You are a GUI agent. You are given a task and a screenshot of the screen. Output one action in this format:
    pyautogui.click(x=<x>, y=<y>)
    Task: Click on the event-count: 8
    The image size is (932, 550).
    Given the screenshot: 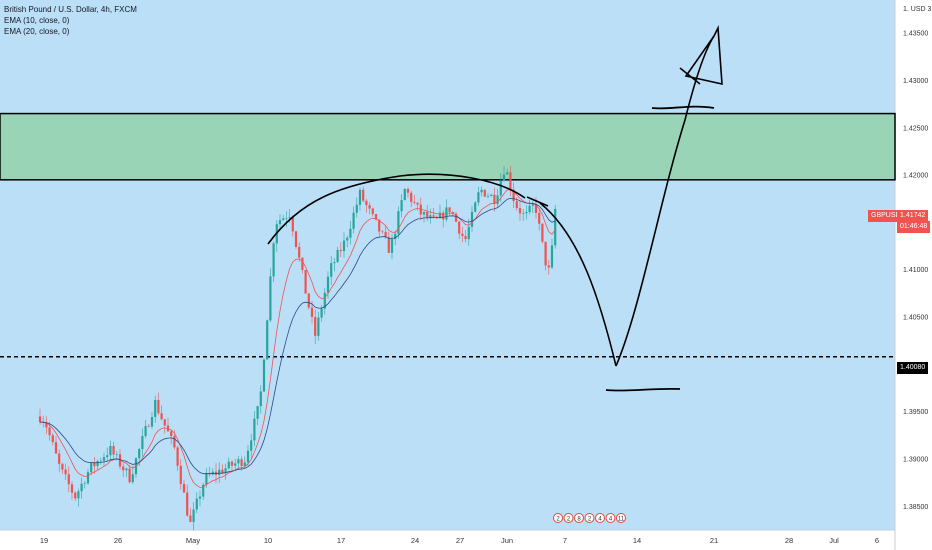 What is the action you would take?
    pyautogui.click(x=579, y=520)
    